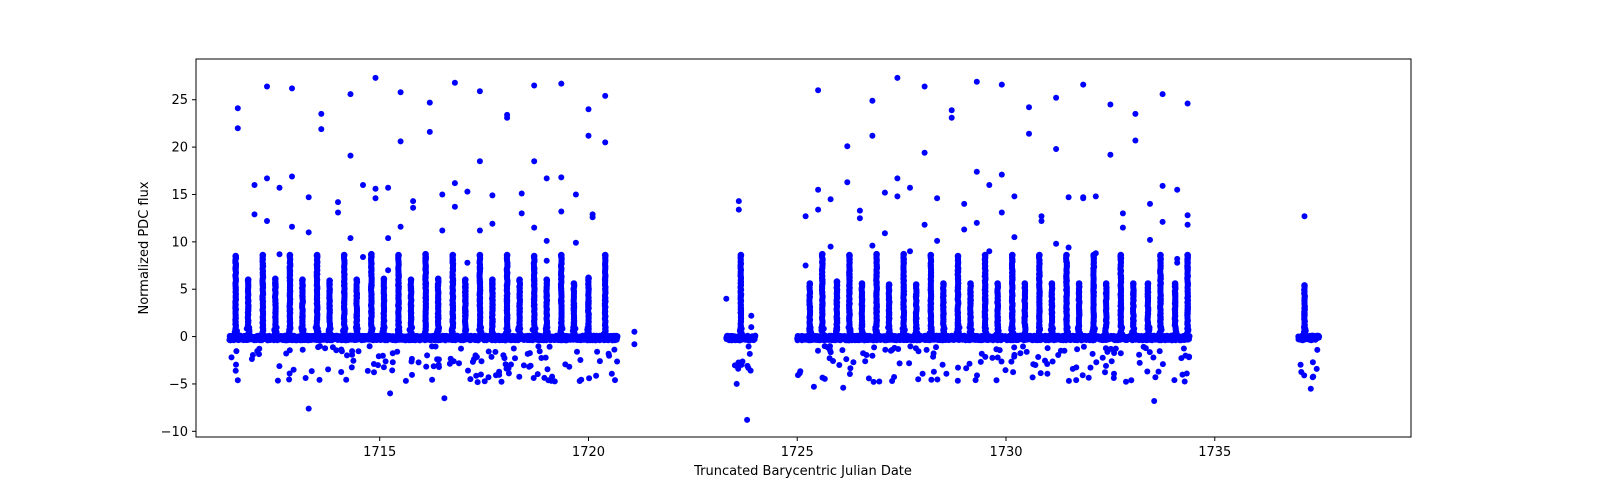 The image size is (1600, 500). Describe the element at coordinates (179, 100) in the screenshot. I see `y-tick-label: 25` at that location.